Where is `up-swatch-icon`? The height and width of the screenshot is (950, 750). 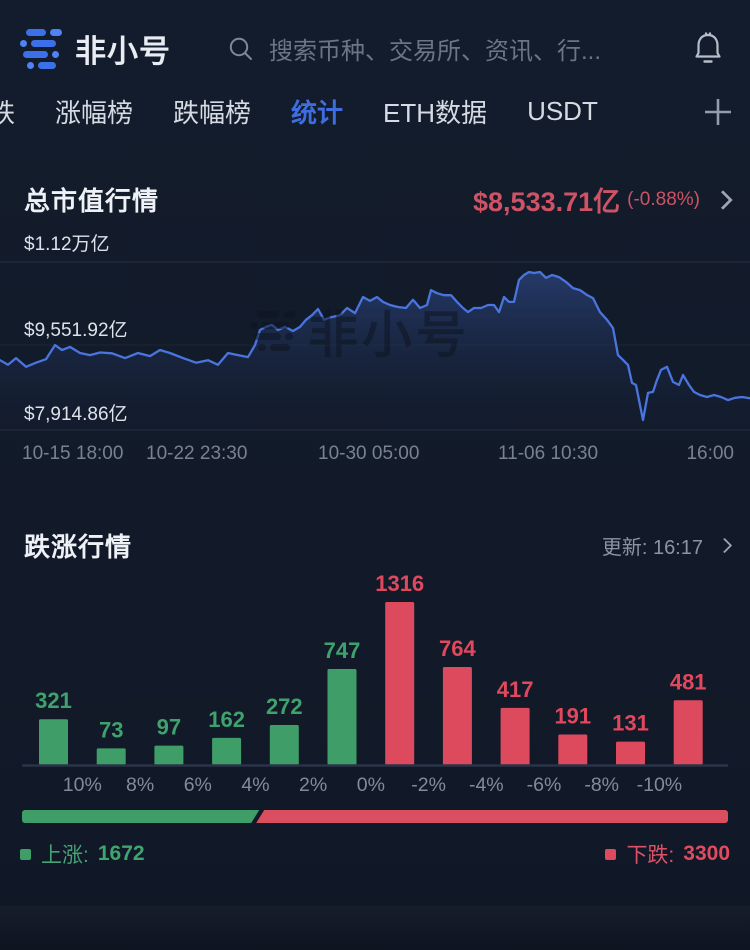
up-swatch-icon is located at coordinates (25, 854).